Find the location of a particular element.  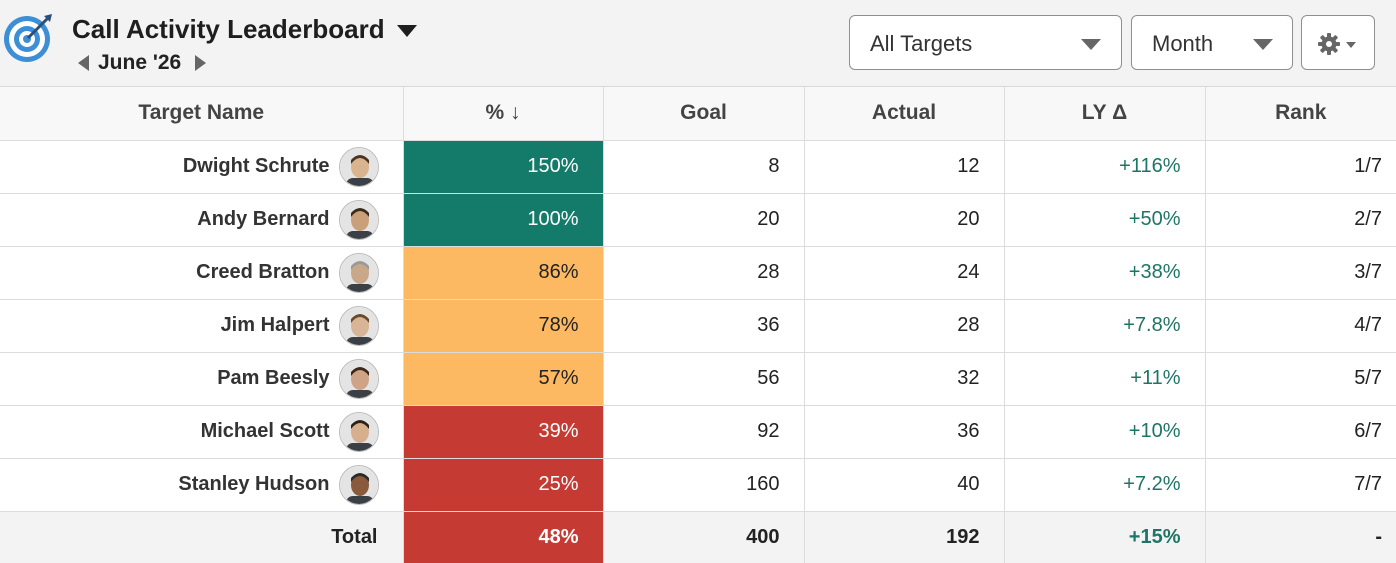

goal-cell: 20 is located at coordinates (704, 220).